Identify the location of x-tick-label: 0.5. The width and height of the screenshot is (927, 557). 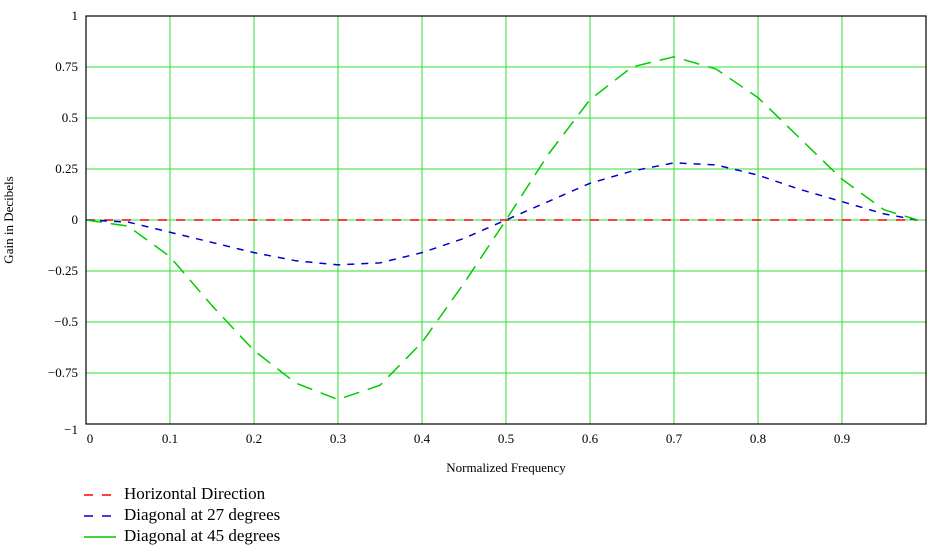
(506, 438).